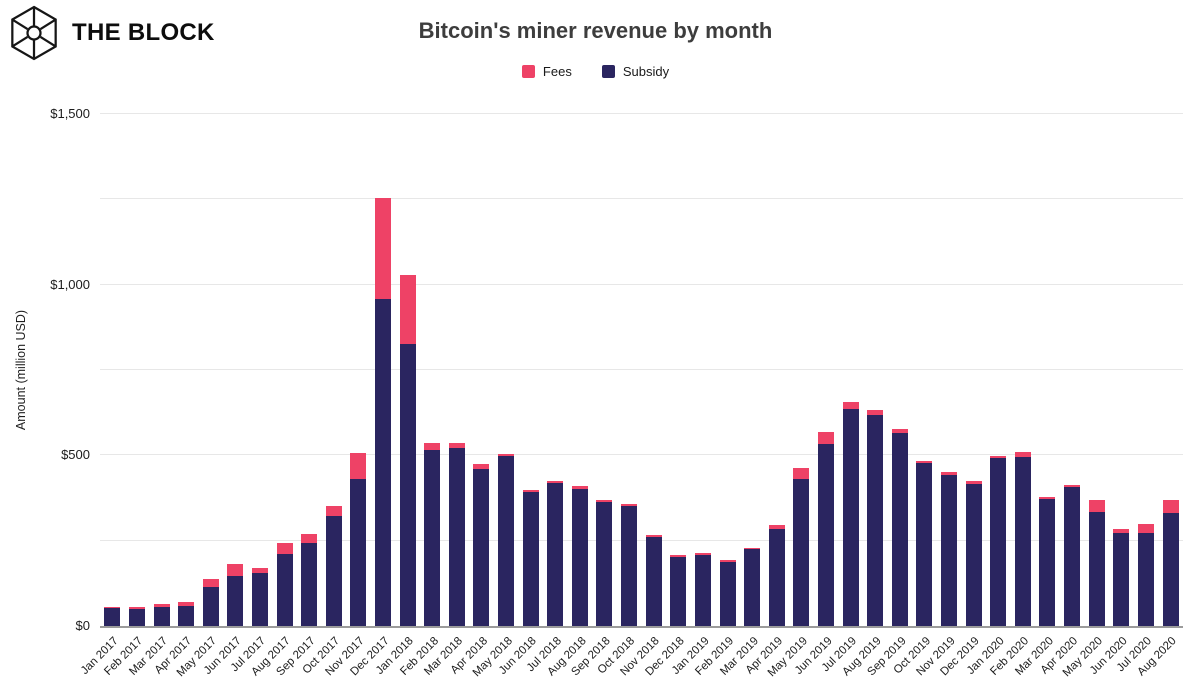  What do you see at coordinates (635, 71) in the screenshot?
I see `legend-item-subsidy: Subsidy` at bounding box center [635, 71].